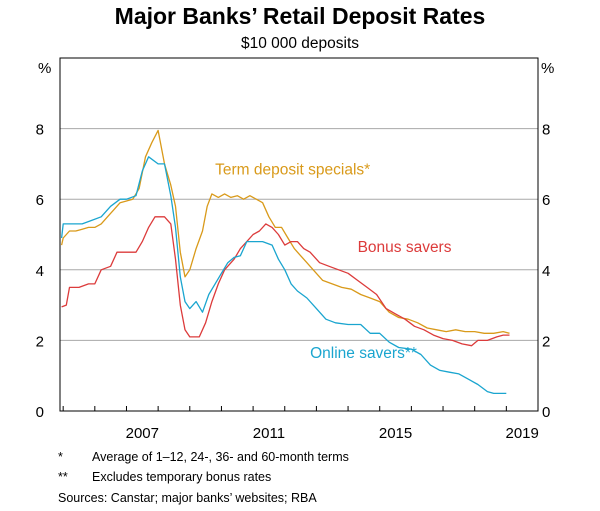 Image resolution: width=600 pixels, height=511 pixels. Describe the element at coordinates (40, 271) in the screenshot. I see `y-tick-left-4: 4` at that location.